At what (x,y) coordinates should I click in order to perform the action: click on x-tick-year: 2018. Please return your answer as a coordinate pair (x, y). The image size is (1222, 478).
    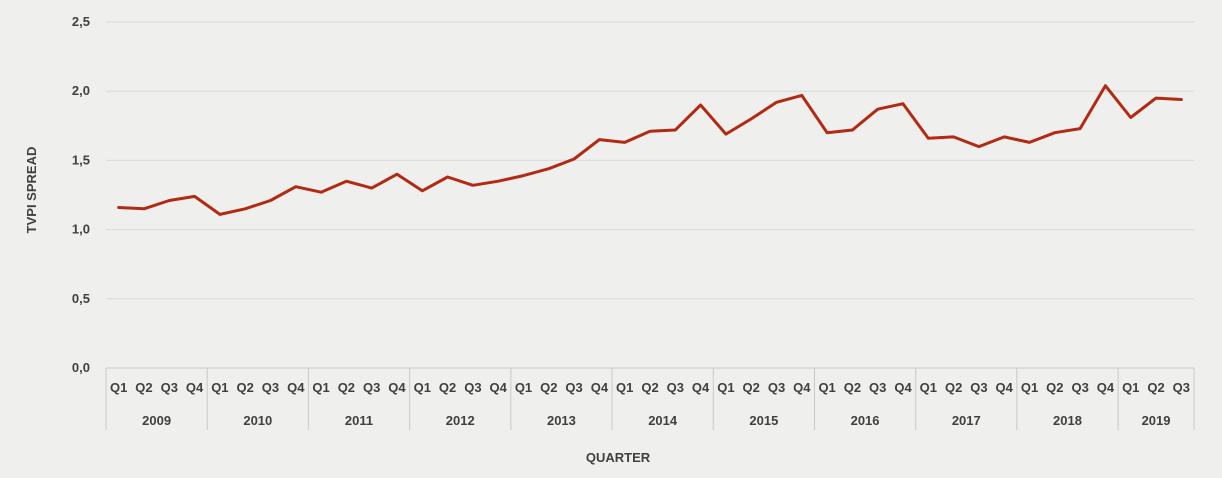
    Looking at the image, I should click on (1067, 420).